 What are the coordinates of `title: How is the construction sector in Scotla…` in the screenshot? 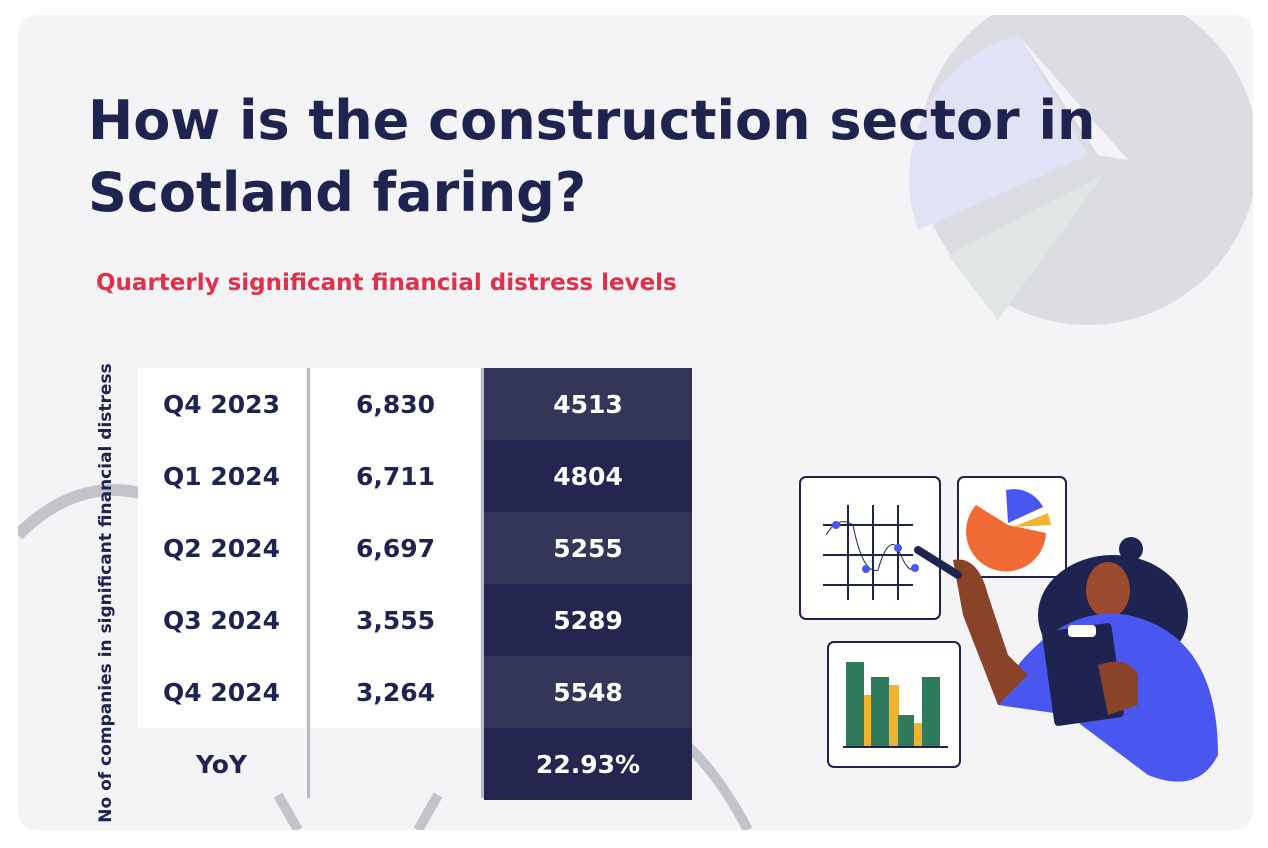 It's located at (591, 157).